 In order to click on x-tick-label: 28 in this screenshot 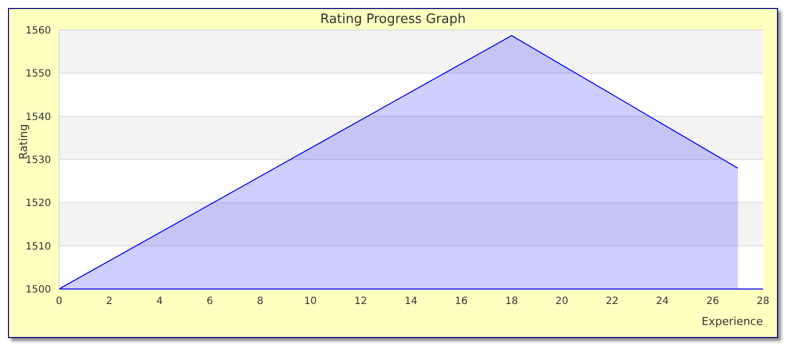, I will do `click(763, 302)`.